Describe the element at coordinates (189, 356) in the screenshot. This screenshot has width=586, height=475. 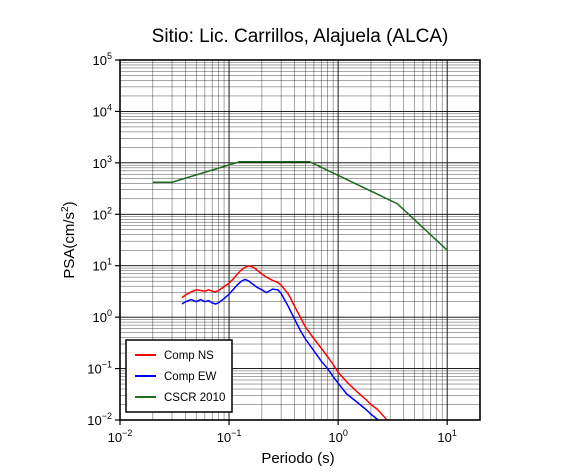
I see `legend-label-comp-ns: Comp NS` at that location.